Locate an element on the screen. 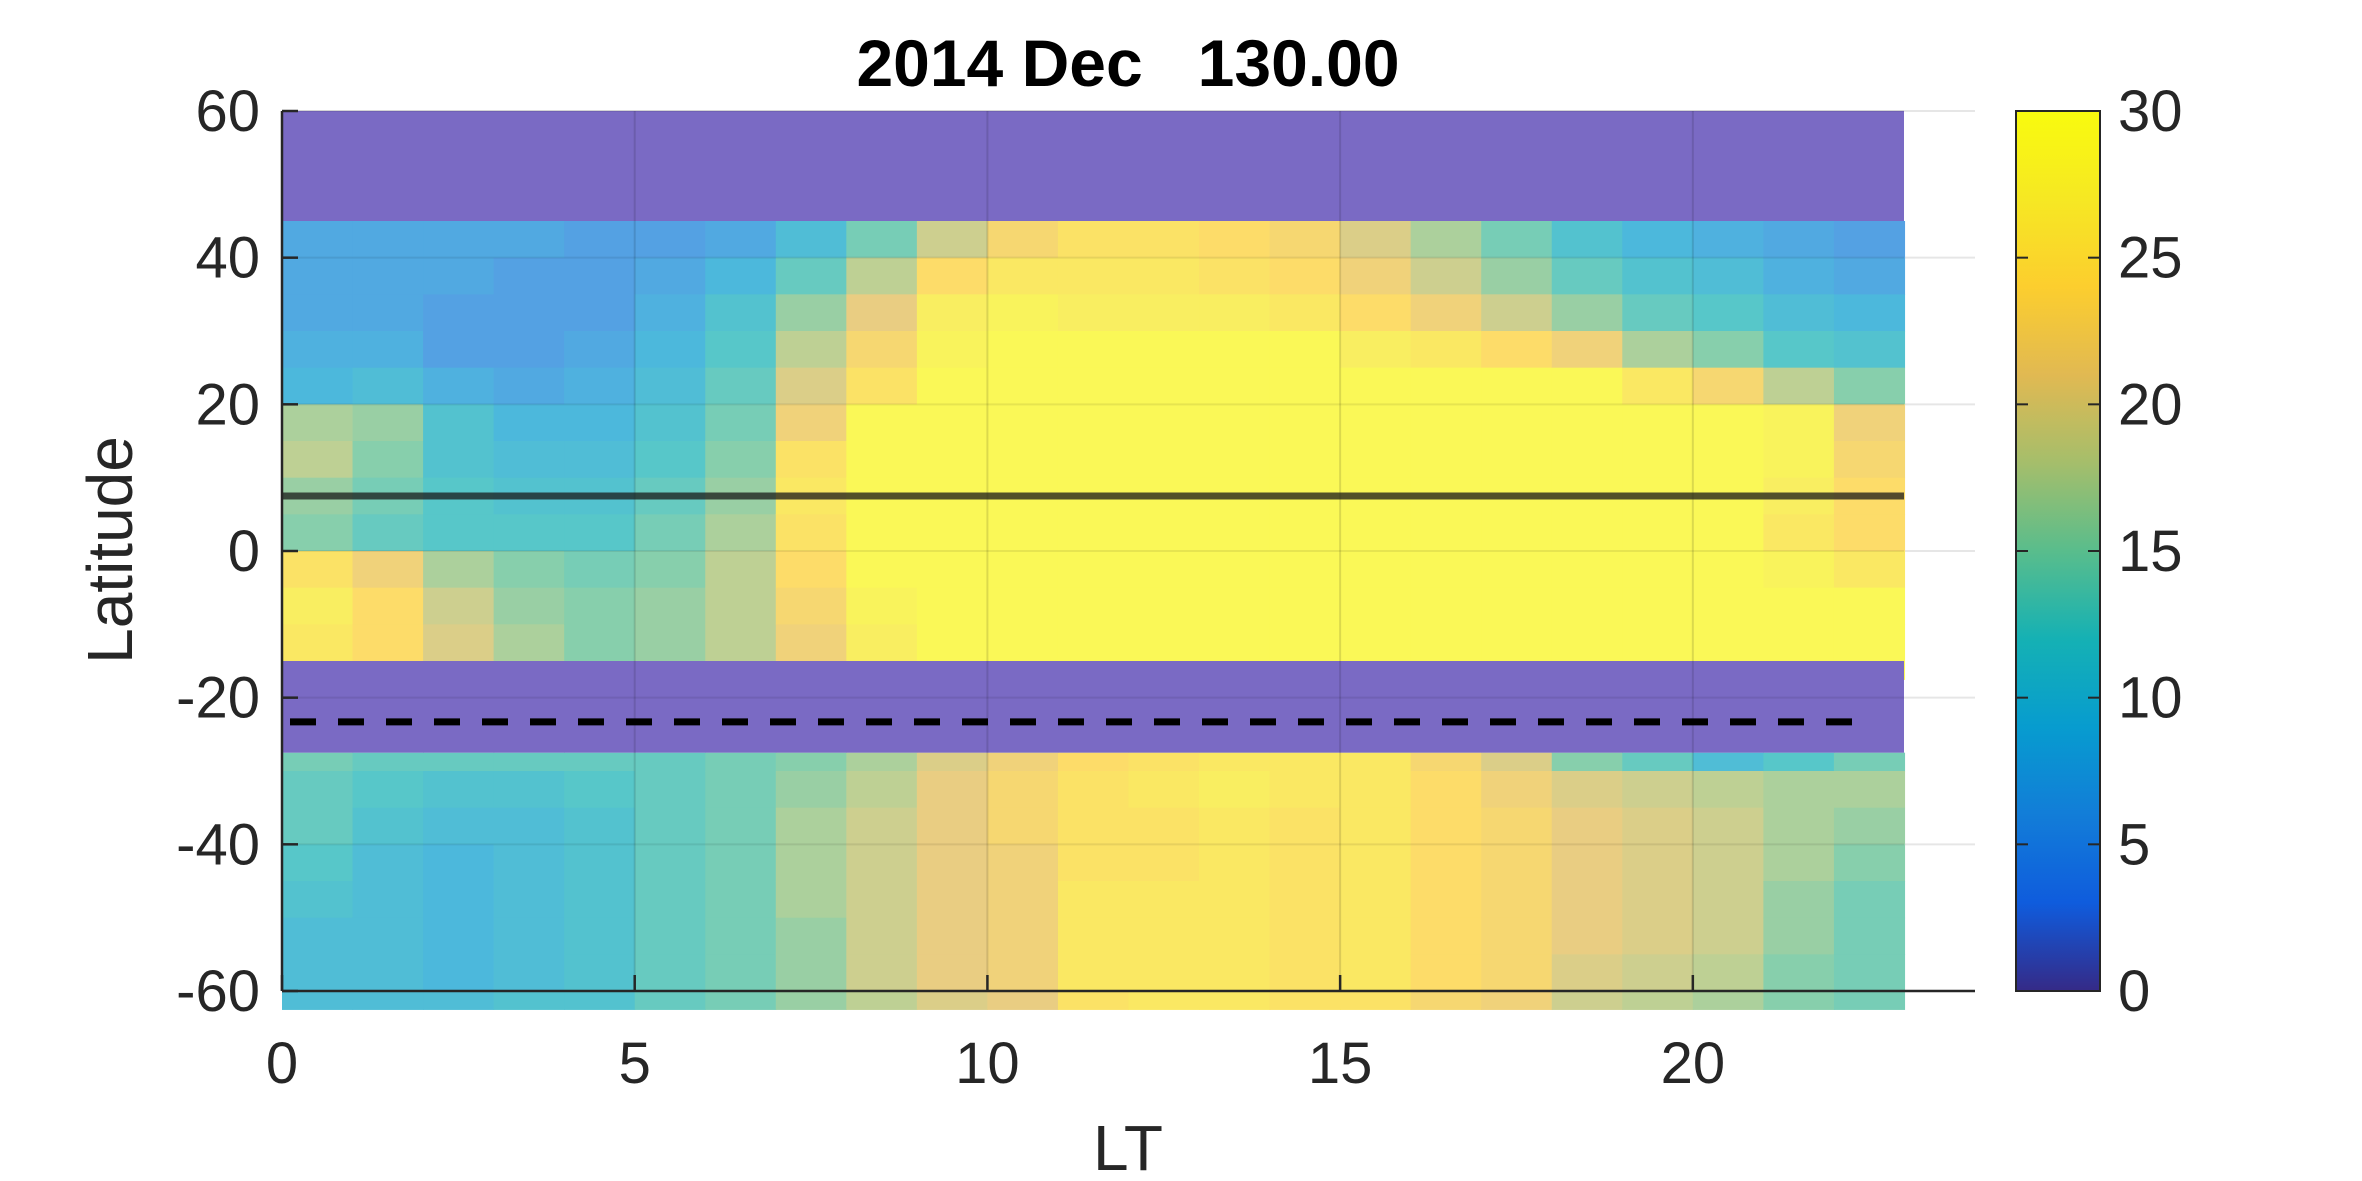 The height and width of the screenshot is (1181, 2362). masked-band is located at coordinates (1093, 166).